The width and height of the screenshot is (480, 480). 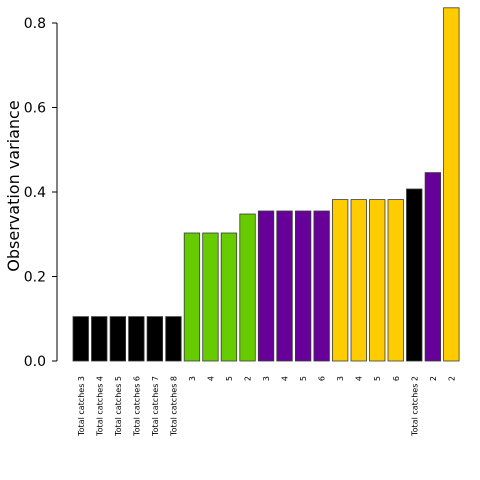 I want to click on x-tick-label: Total catches 8, so click(x=173, y=406).